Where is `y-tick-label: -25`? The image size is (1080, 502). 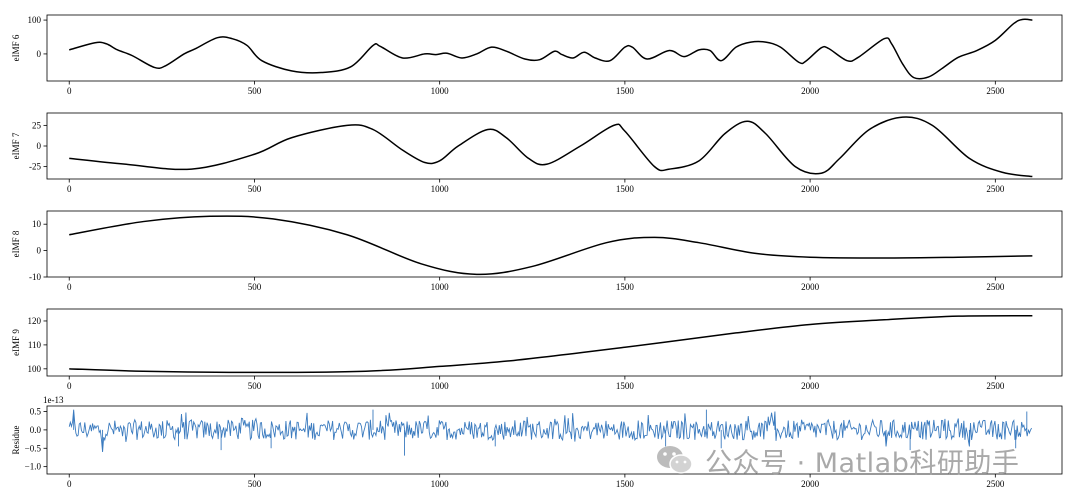 y-tick-label: -25 is located at coordinates (35, 167).